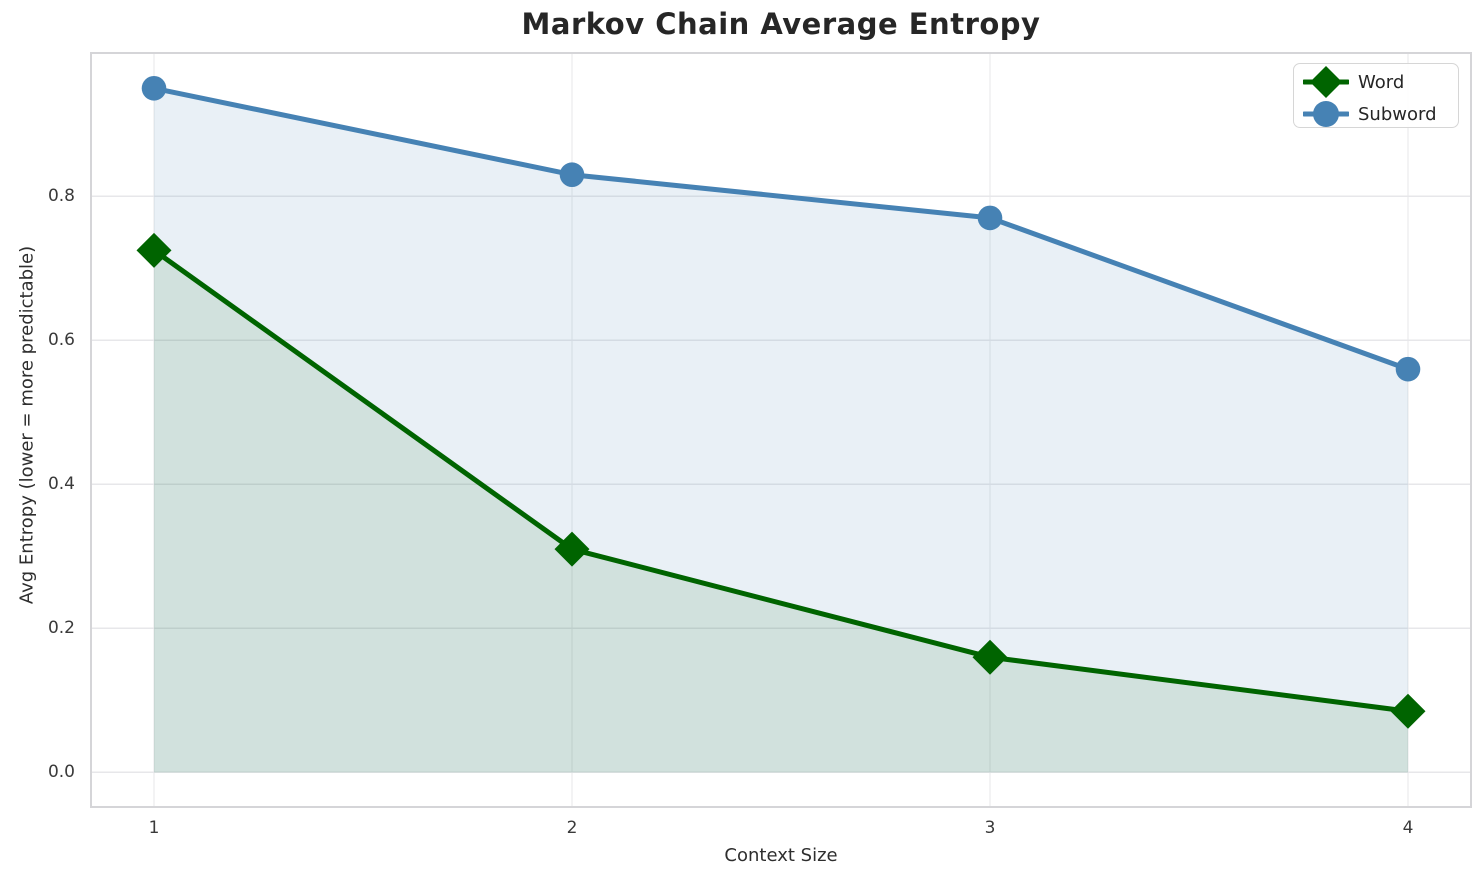  What do you see at coordinates (1397, 114) in the screenshot?
I see `legend-label: Subword` at bounding box center [1397, 114].